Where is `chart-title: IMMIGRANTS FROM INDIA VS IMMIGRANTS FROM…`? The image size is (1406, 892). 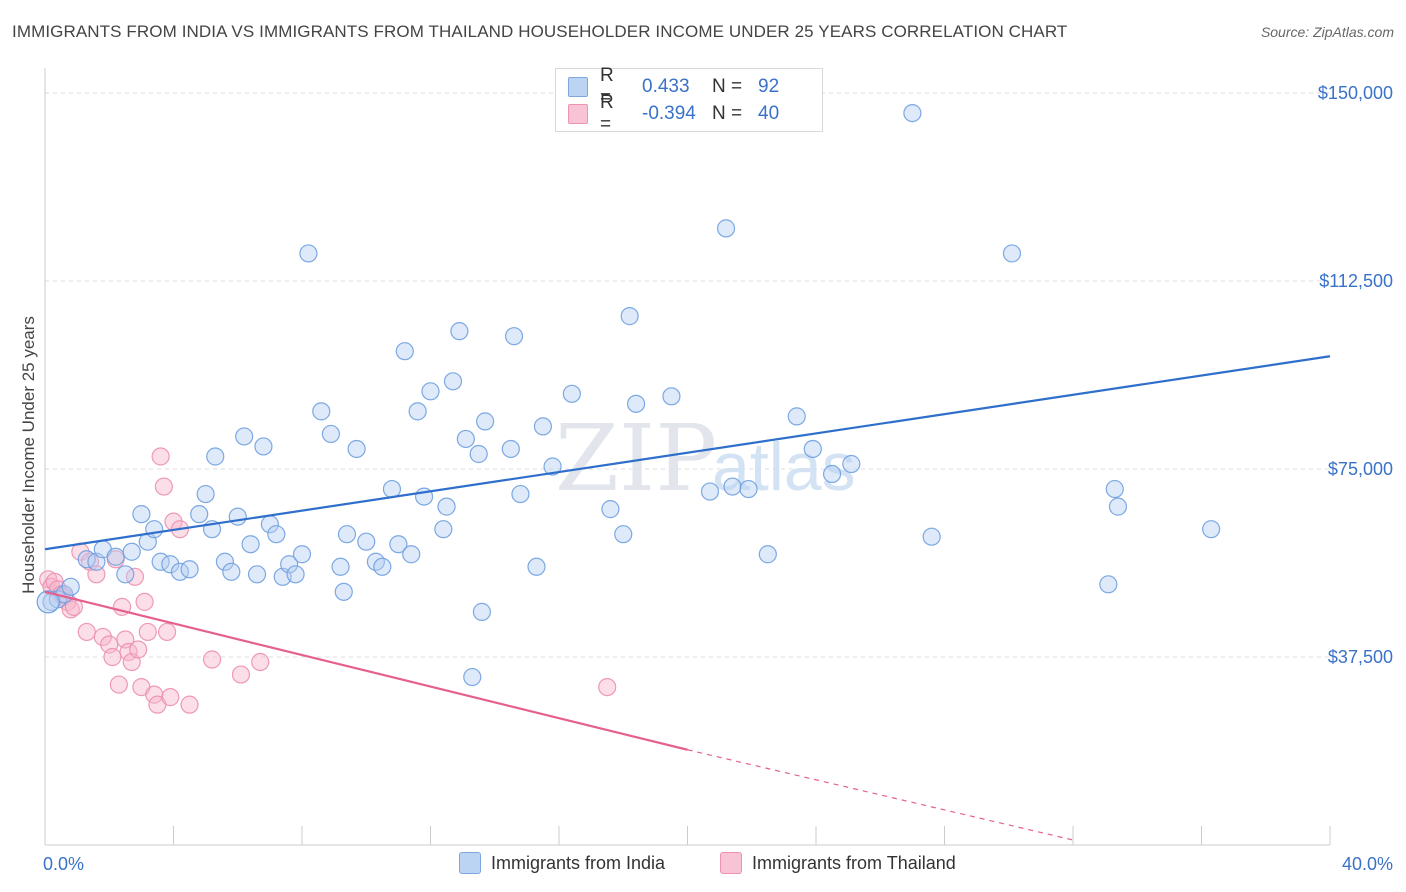
chart-title: IMMIGRANTS FROM INDIA VS IMMIGRANTS FROM… is located at coordinates (540, 31).